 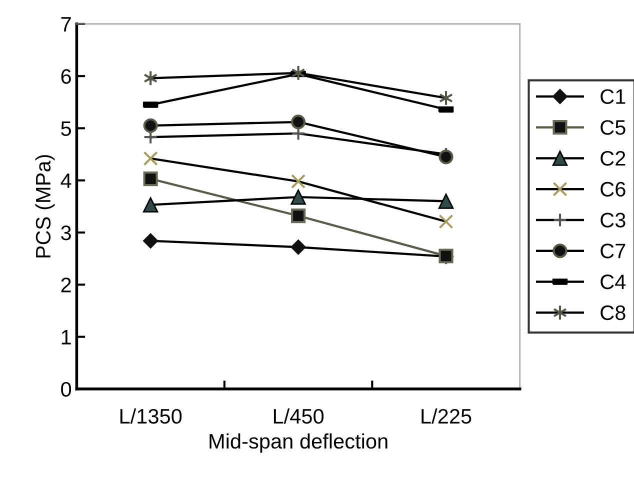 What do you see at coordinates (66, 285) in the screenshot?
I see `y-tick-label: 2` at bounding box center [66, 285].